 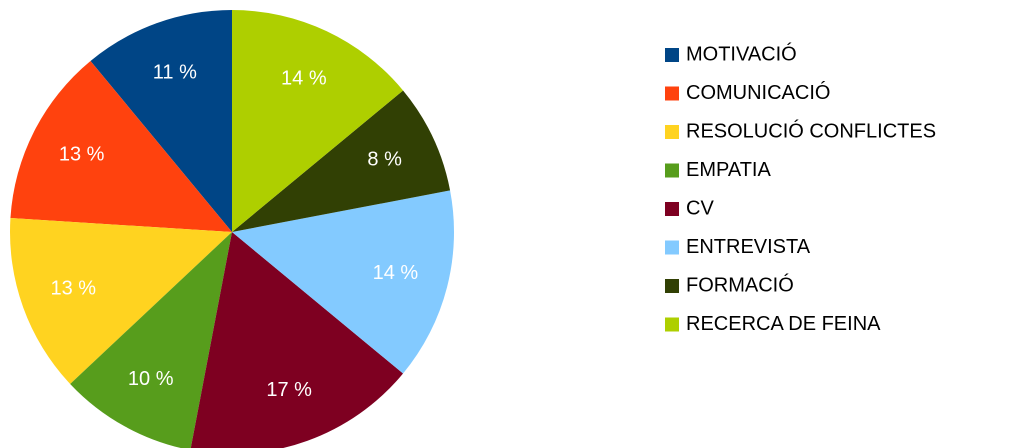 I want to click on data-label: 10 %, so click(x=151, y=379).